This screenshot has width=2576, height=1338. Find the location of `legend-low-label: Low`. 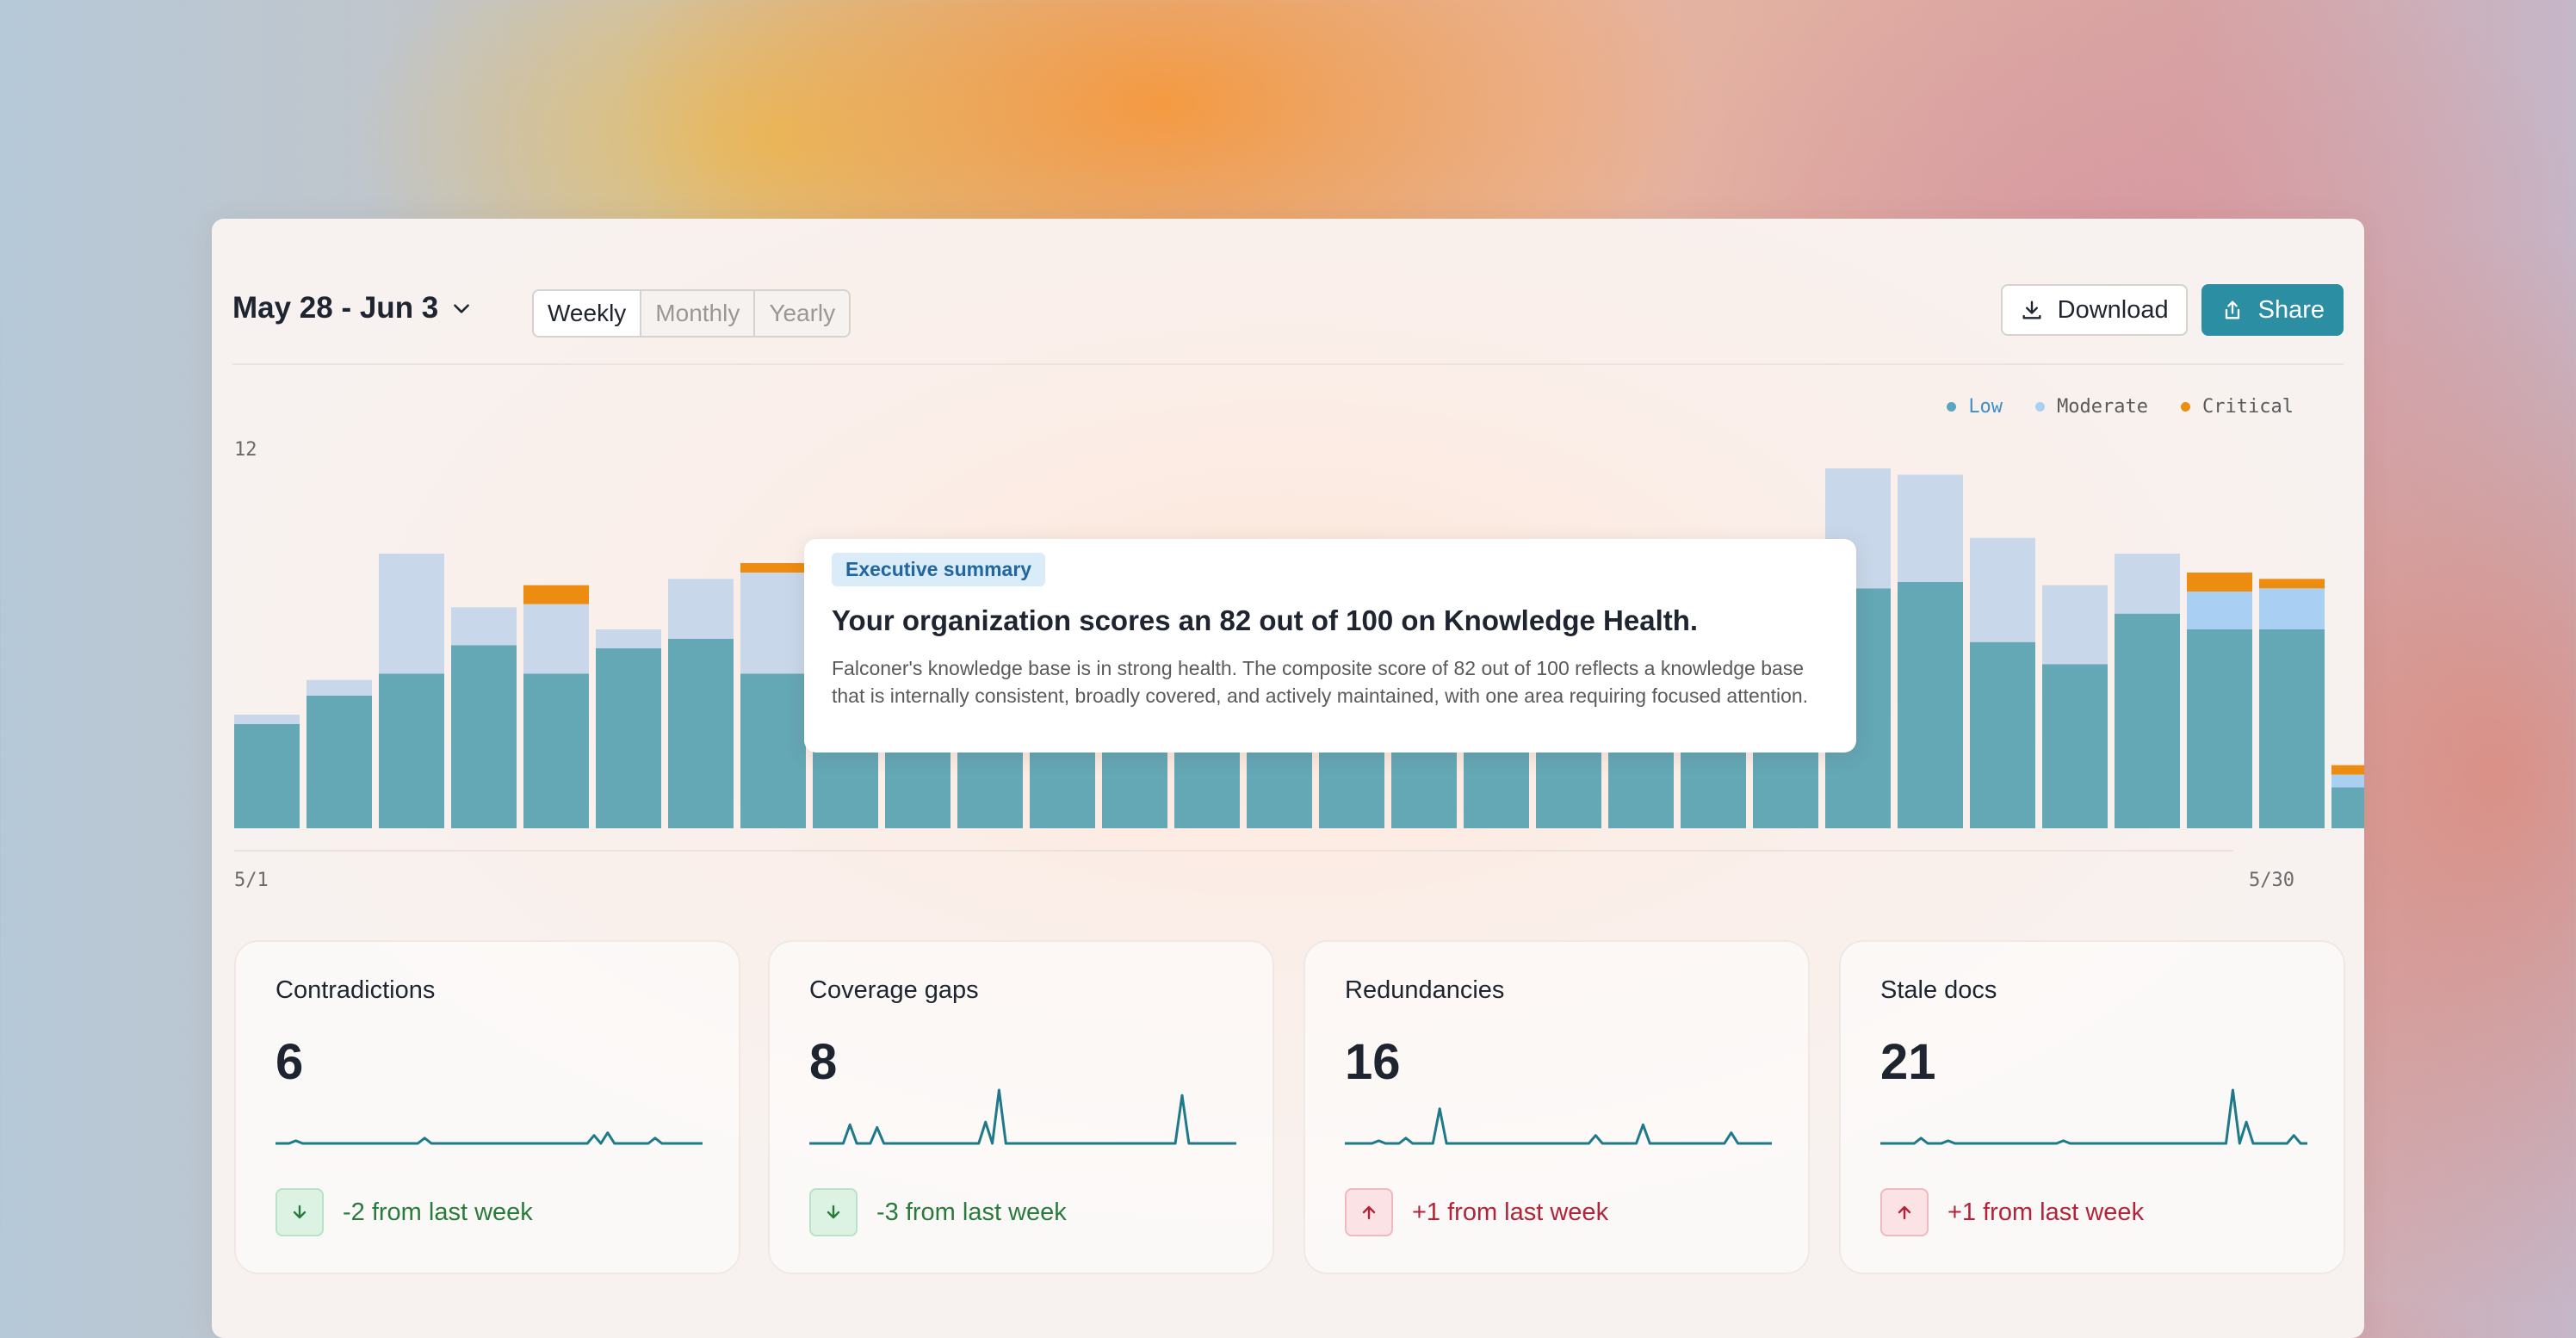

legend-low-label: Low is located at coordinates (1985, 407).